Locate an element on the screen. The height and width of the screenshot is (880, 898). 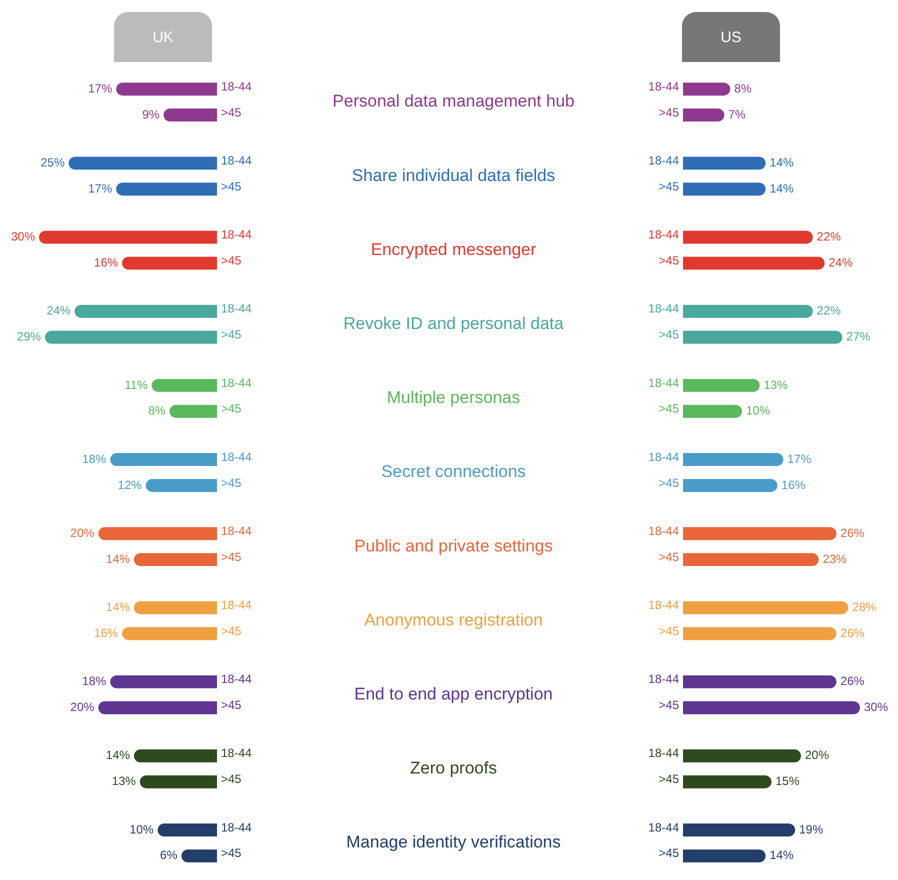
y-tick-label: Multiple personas is located at coordinates (453, 398).